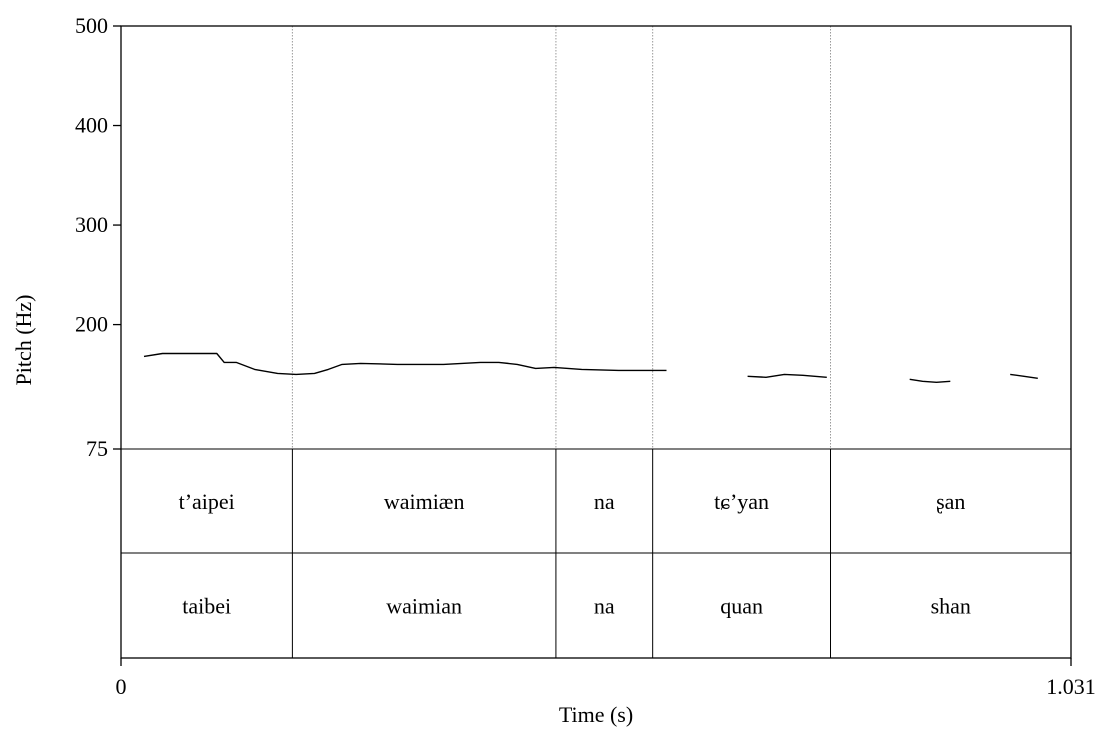 The image size is (1099, 729). Describe the element at coordinates (950, 501) in the screenshot. I see `tier-1-label: ʂan` at that location.